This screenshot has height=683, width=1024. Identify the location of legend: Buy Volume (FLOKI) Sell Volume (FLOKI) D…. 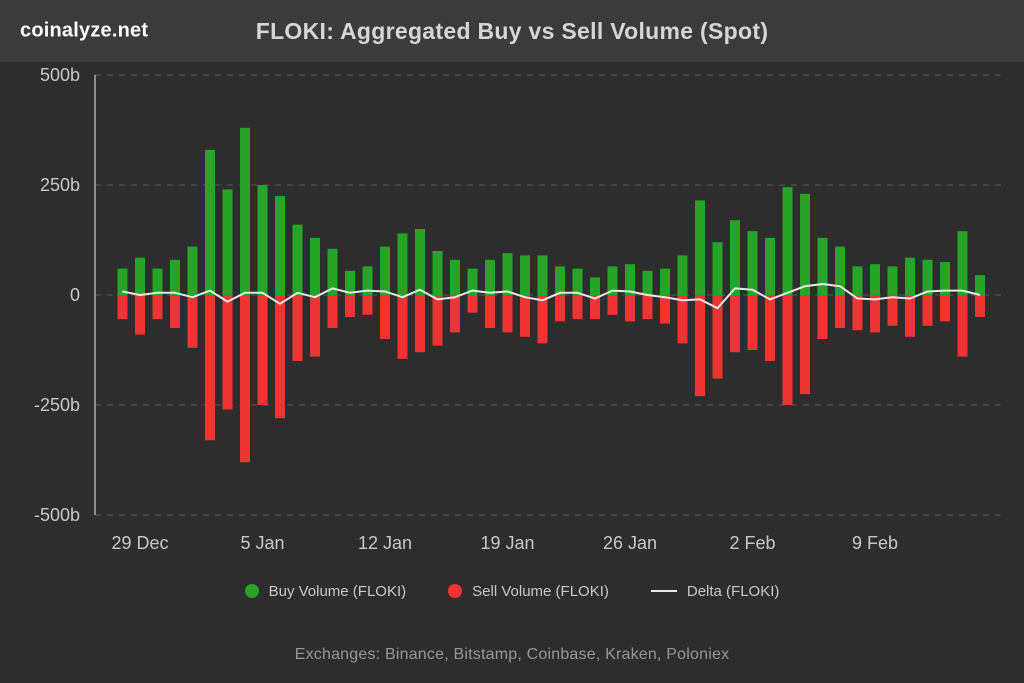
(512, 591).